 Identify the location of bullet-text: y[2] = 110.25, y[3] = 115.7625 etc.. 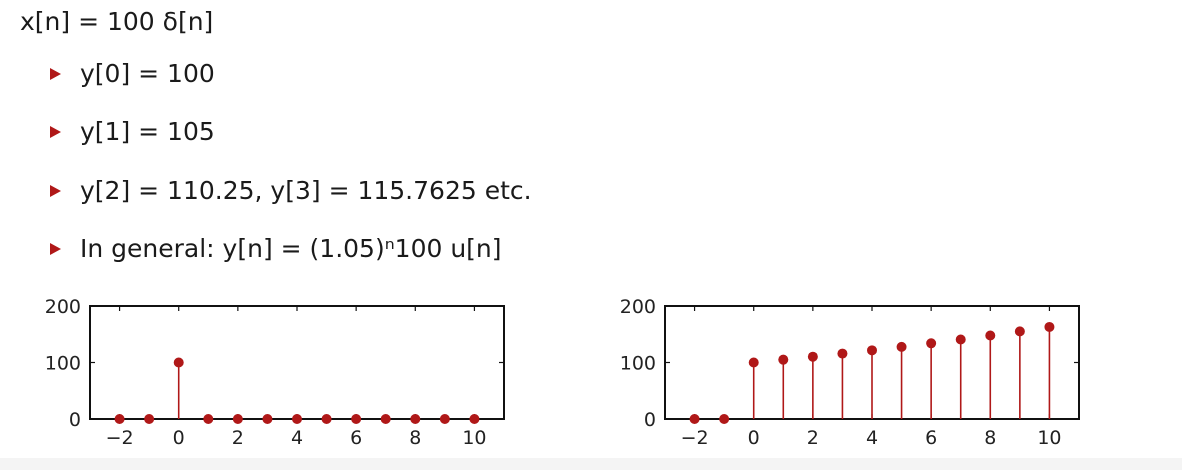
(306, 190).